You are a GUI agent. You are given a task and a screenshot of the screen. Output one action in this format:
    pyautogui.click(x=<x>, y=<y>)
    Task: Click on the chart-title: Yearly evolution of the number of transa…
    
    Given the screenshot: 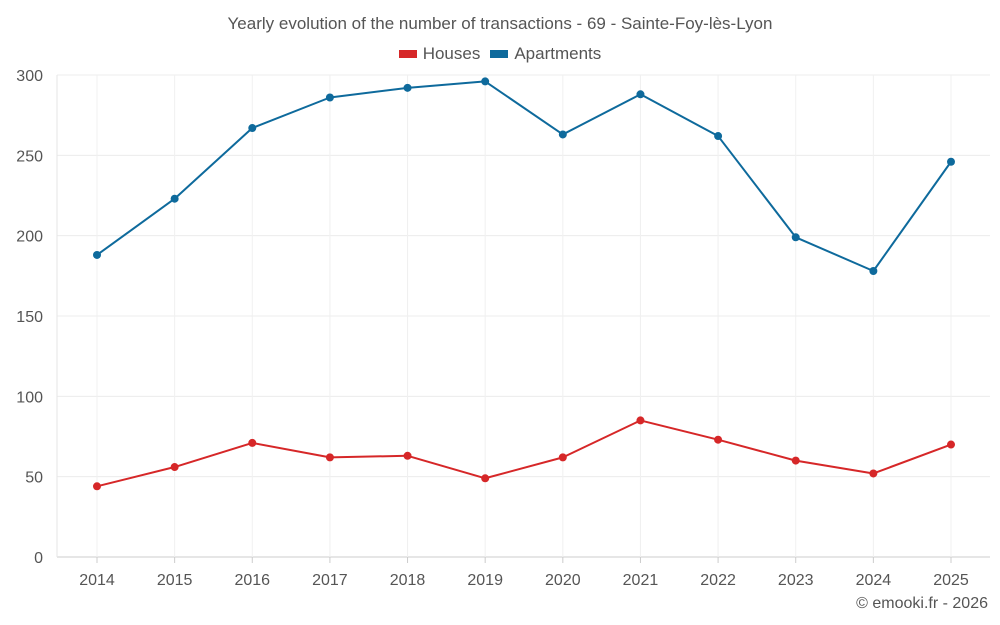 What is the action you would take?
    pyautogui.click(x=500, y=23)
    